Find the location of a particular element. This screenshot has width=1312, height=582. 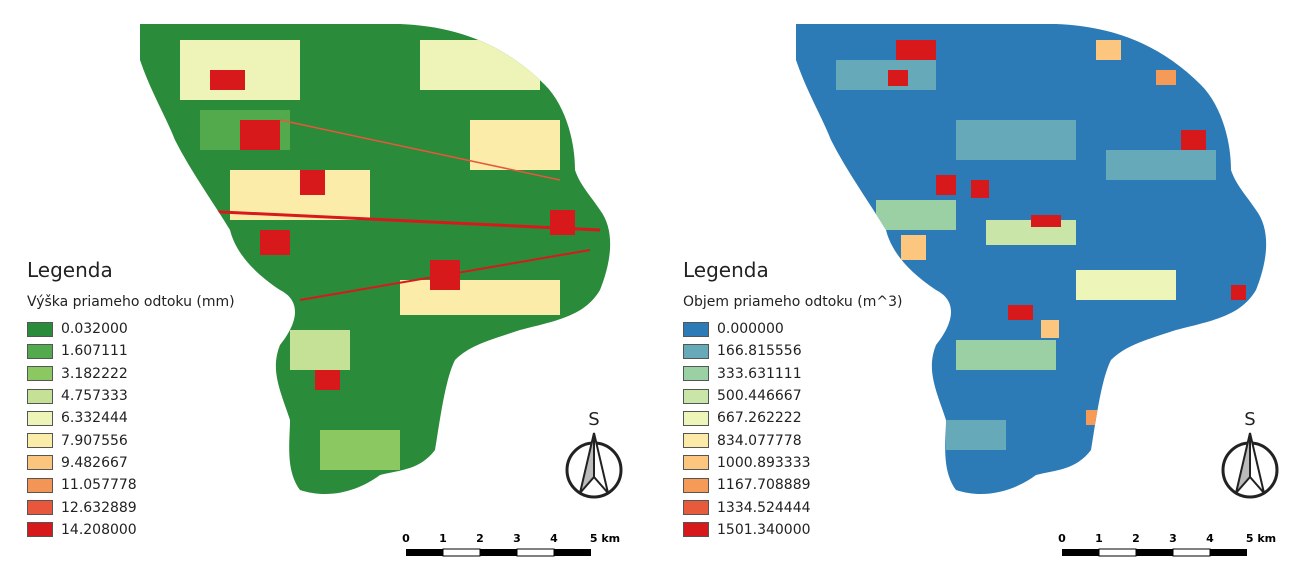

legend-item: 1000.893333 is located at coordinates (792, 463).